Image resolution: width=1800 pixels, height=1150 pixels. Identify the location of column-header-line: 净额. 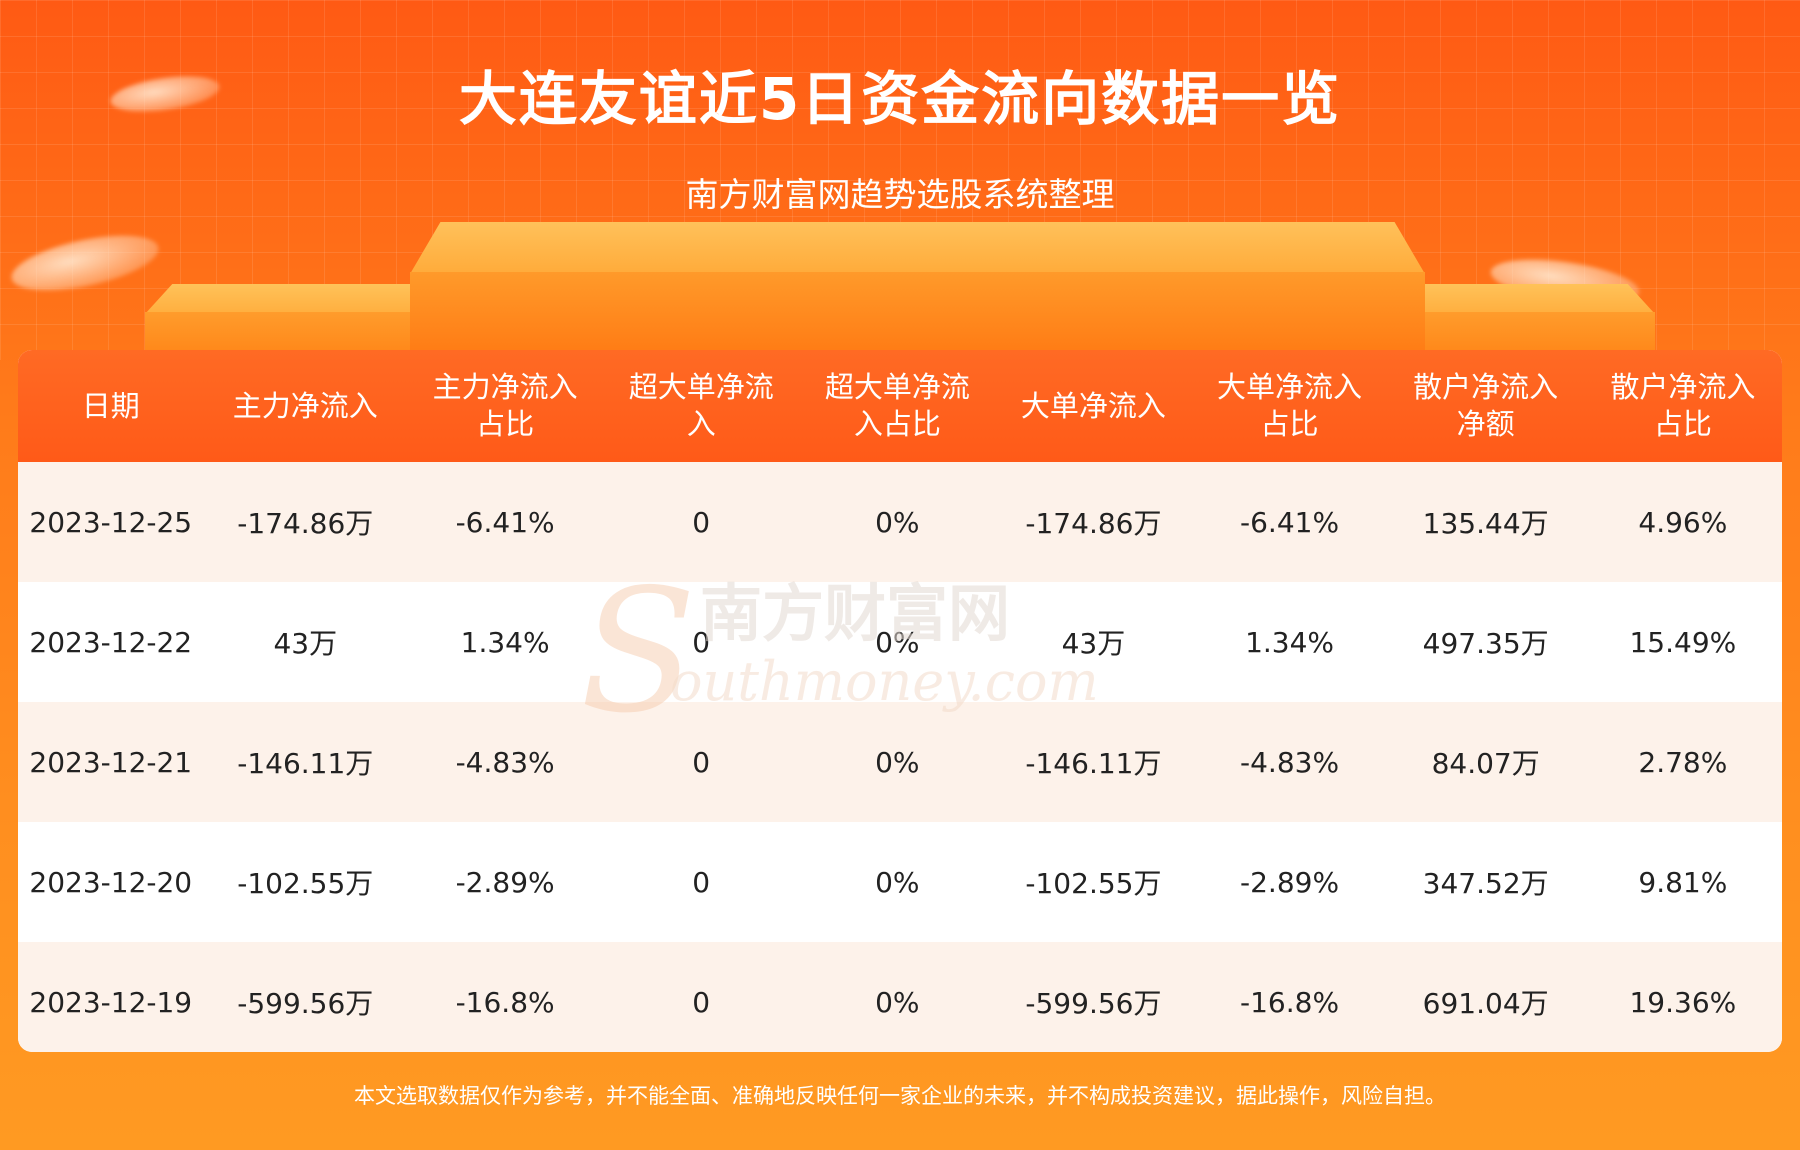
(1485, 424).